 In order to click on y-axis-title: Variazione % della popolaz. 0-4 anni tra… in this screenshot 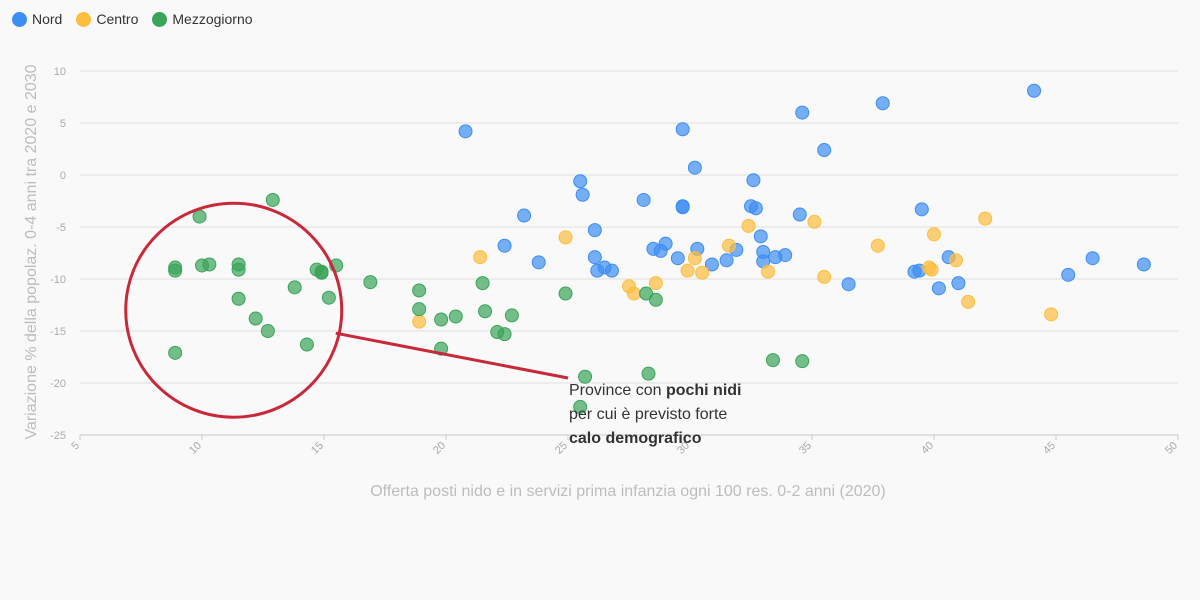, I will do `click(31, 251)`.